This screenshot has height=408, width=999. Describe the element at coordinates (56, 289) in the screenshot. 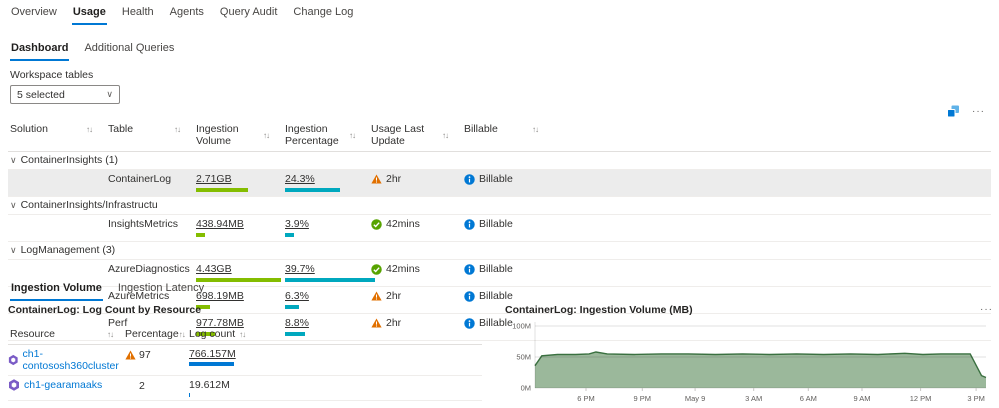

I see `tab-ingestion-volume: Ingestion Volume` at that location.